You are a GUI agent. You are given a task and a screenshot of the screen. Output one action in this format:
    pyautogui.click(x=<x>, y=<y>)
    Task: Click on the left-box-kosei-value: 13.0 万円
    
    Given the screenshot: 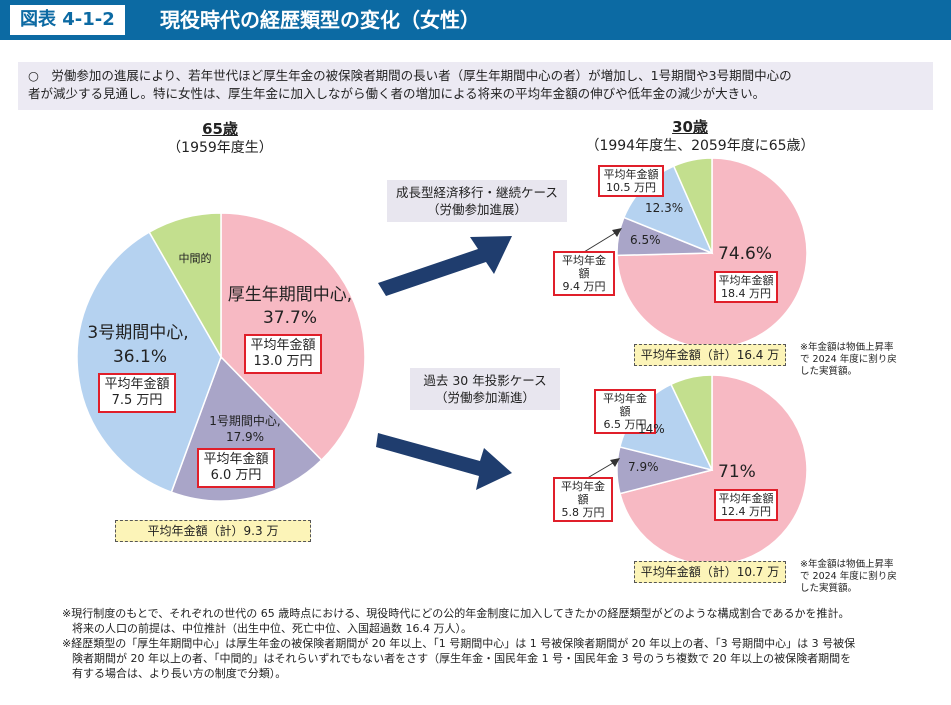 What is the action you would take?
    pyautogui.click(x=283, y=361)
    